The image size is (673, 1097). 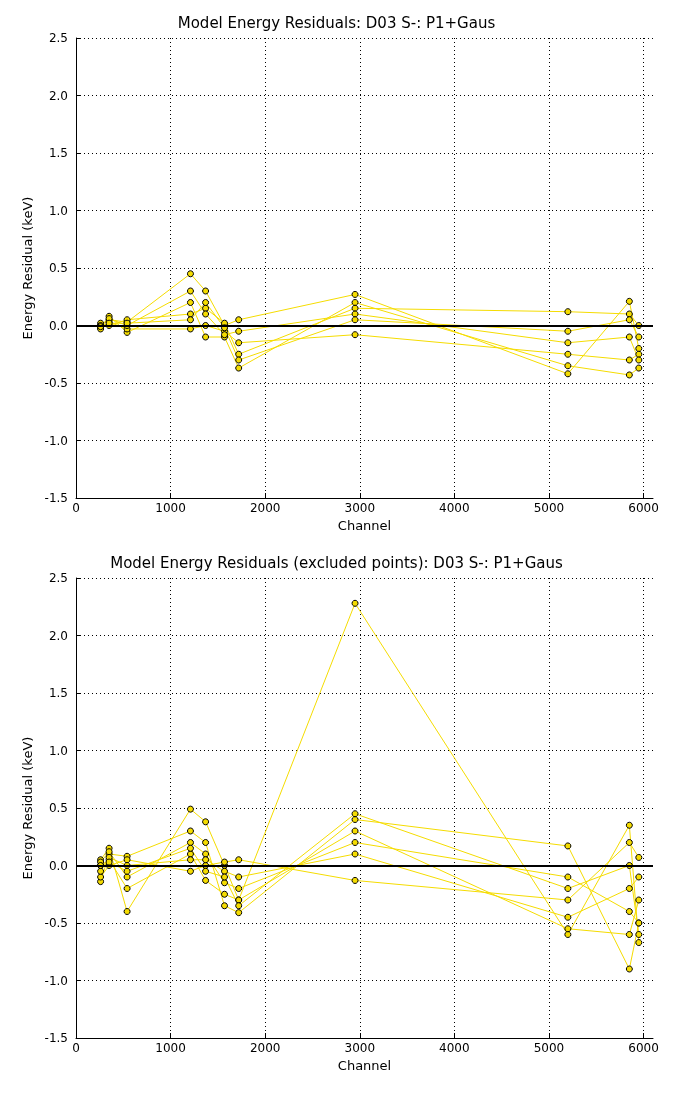 I want to click on chart-title: Model Energy Residuals: D03 S-: P1+Gaus, so click(x=336, y=22).